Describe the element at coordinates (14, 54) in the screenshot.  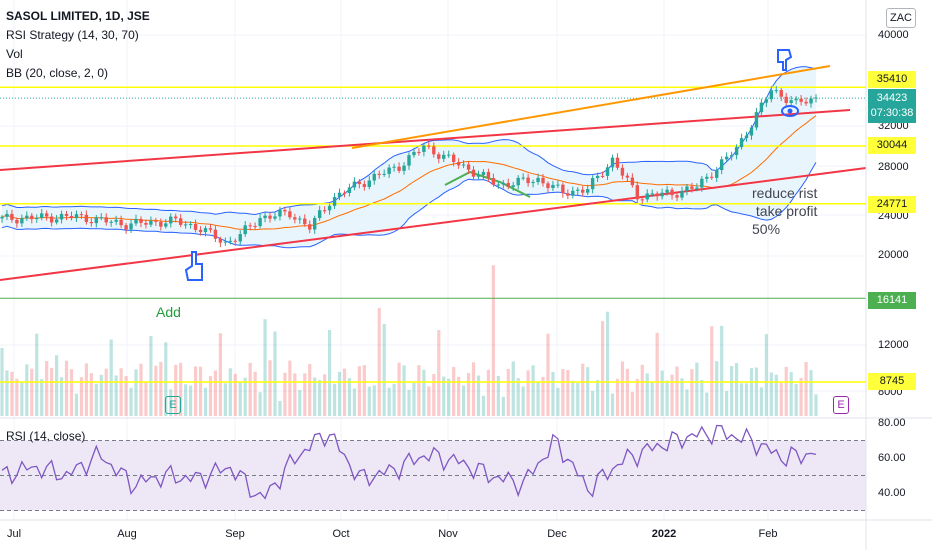
I see `study-volume: Vol` at that location.